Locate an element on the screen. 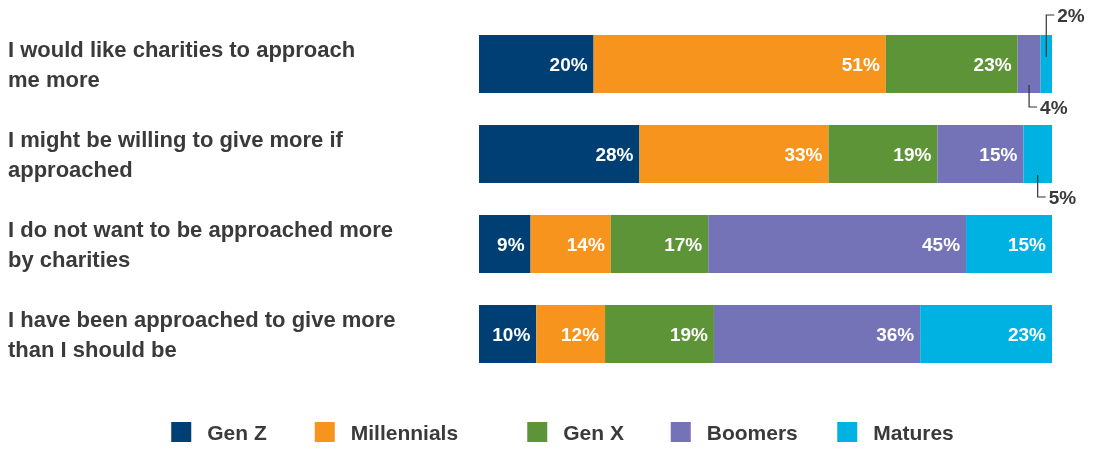 The image size is (1103, 449). legend-label: Gen Z is located at coordinates (237, 432).